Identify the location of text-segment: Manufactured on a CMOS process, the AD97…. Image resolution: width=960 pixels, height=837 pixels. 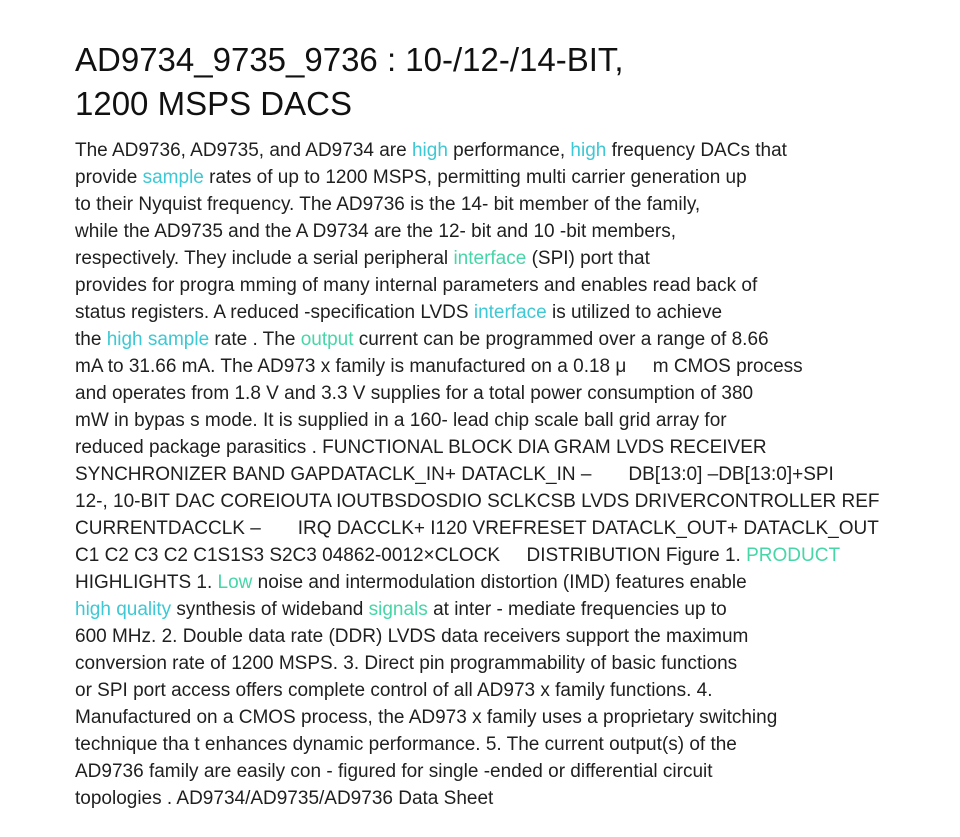
(426, 717).